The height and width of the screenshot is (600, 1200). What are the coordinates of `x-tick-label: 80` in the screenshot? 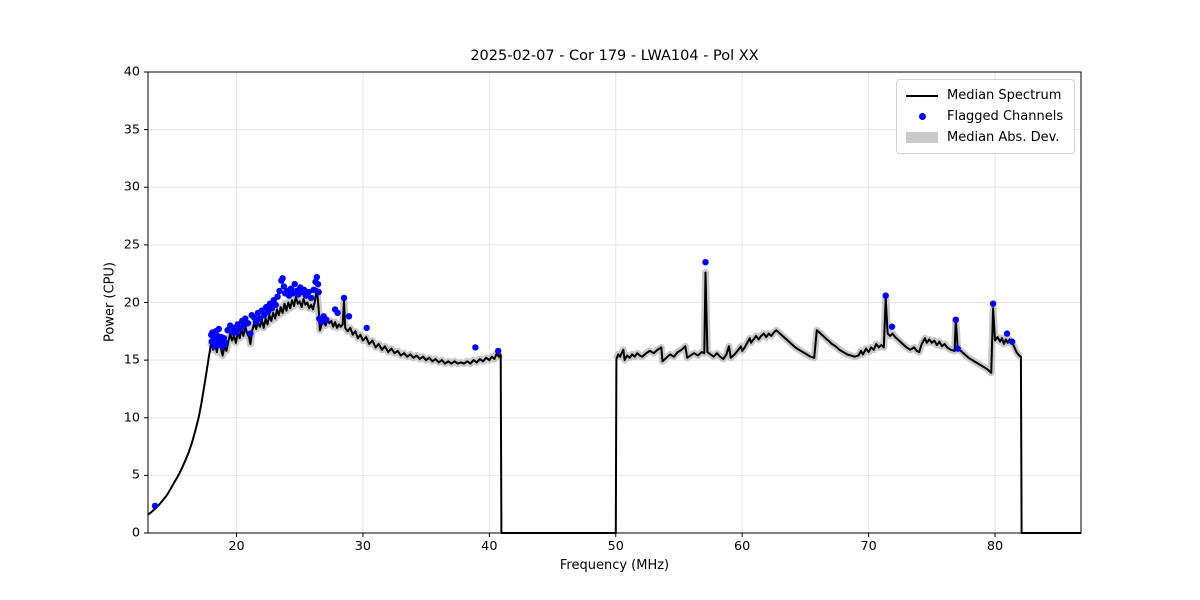 It's located at (995, 546).